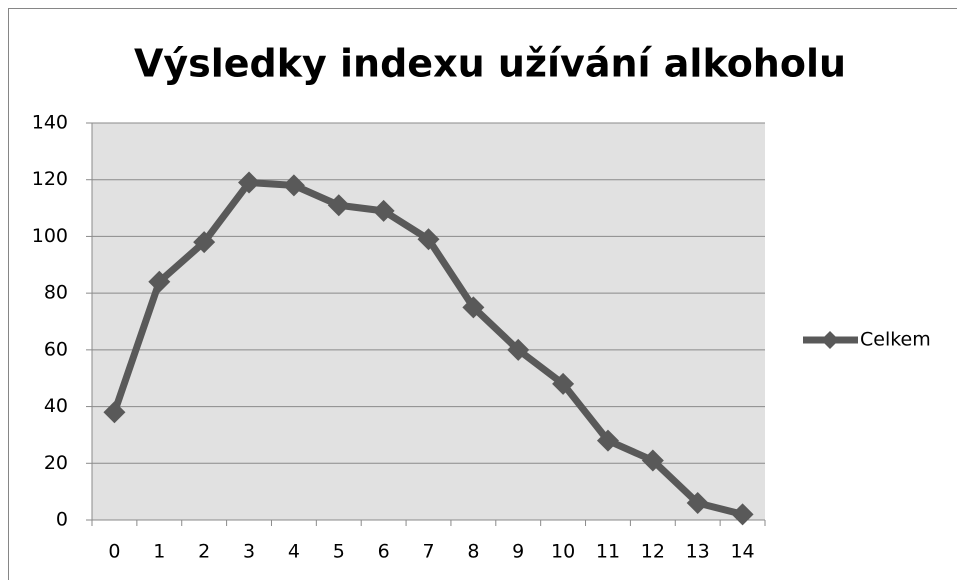 This screenshot has height=580, width=957. What do you see at coordinates (698, 552) in the screenshot?
I see `x-tick-label: 13` at bounding box center [698, 552].